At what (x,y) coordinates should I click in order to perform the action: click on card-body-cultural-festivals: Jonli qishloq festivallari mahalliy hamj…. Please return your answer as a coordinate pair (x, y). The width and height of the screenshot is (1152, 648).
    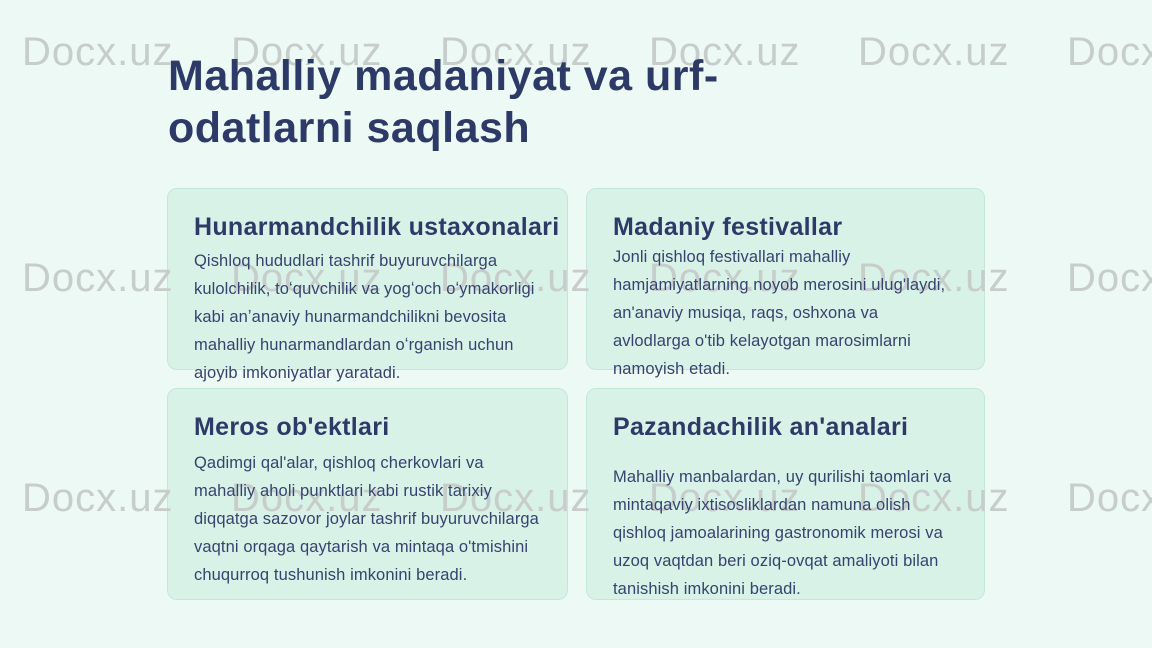
    Looking at the image, I should click on (779, 313).